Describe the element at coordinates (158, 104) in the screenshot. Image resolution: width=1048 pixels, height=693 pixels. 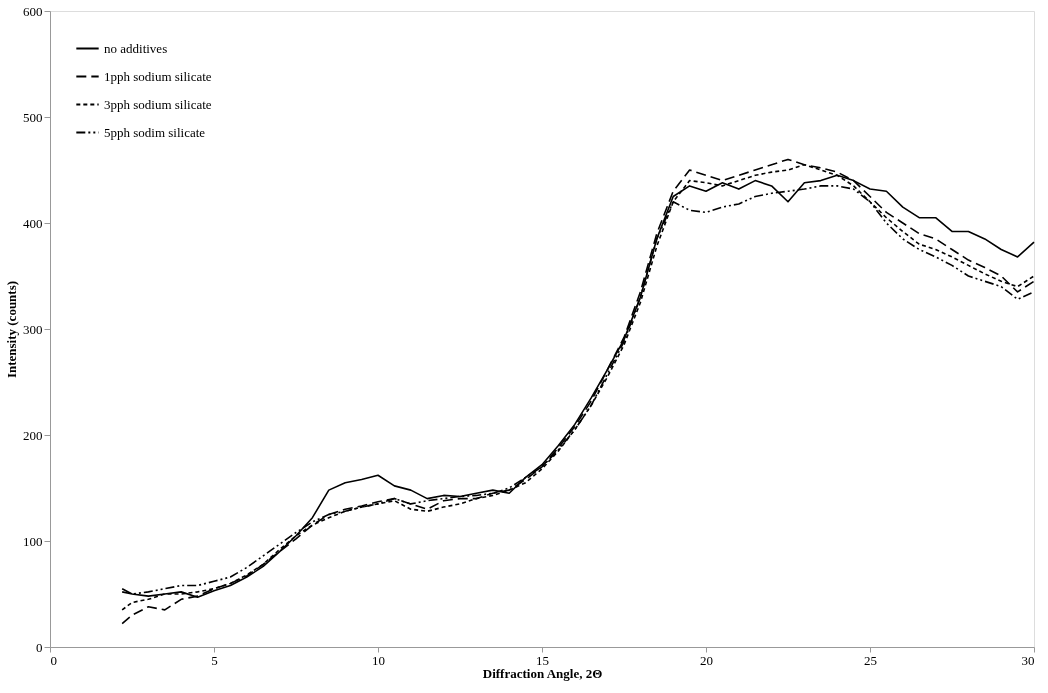
I see `legend-label: 3pph sodium silicate` at that location.